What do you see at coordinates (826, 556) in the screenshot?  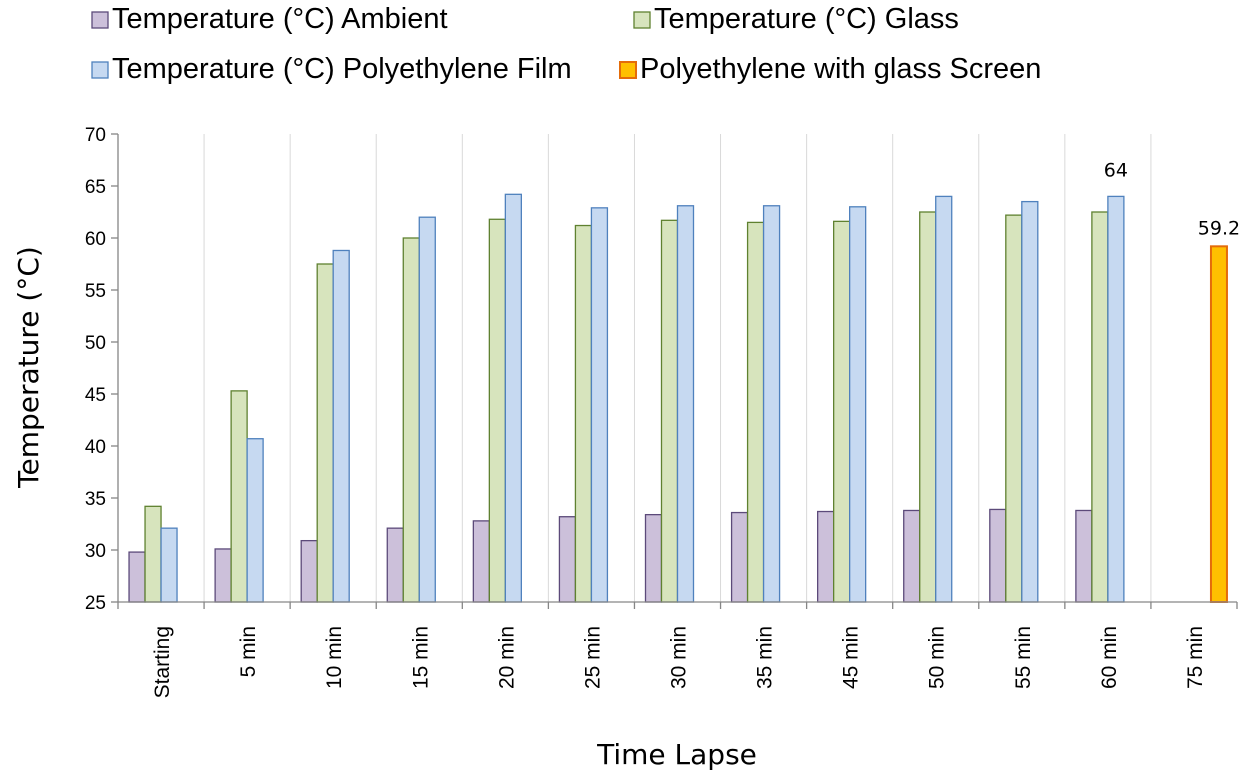 I see `bar-temperature-c-ambient-45-min` at bounding box center [826, 556].